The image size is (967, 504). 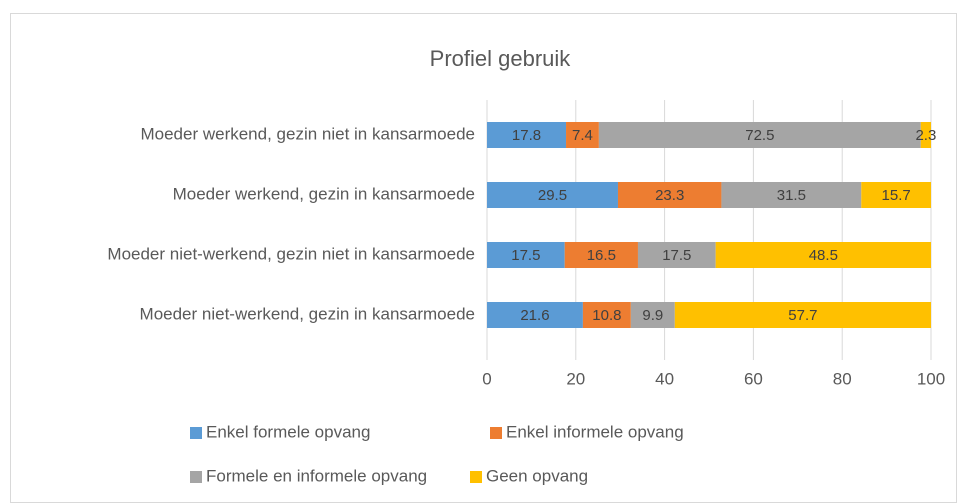 What do you see at coordinates (486, 378) in the screenshot?
I see `x-tick-label: 0` at bounding box center [486, 378].